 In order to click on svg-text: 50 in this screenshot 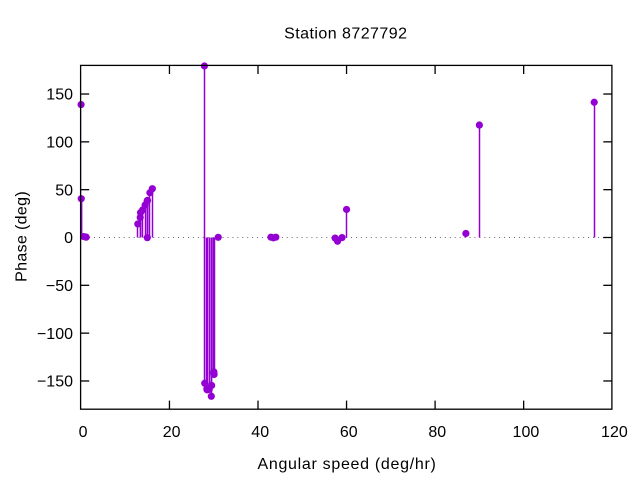, I will do `click(64, 190)`.